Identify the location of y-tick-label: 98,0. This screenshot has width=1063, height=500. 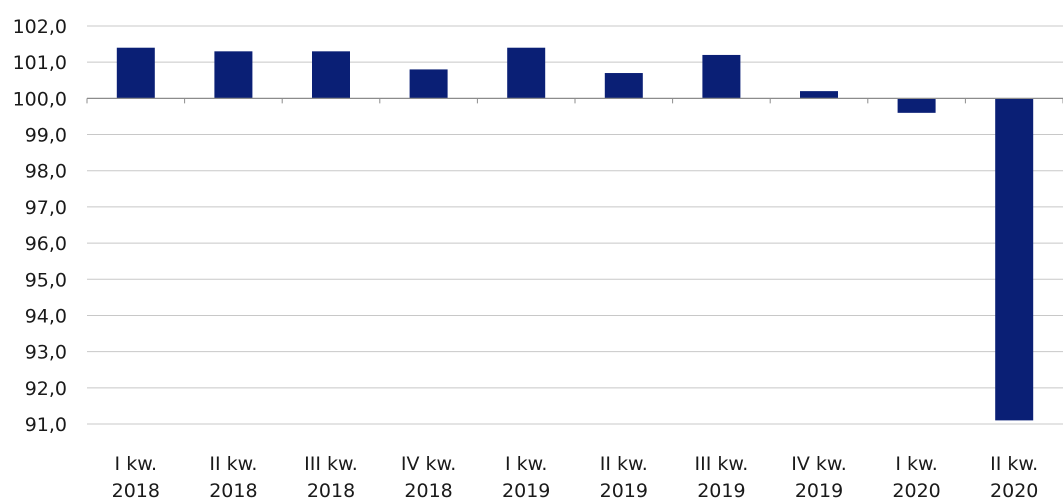
(46, 172).